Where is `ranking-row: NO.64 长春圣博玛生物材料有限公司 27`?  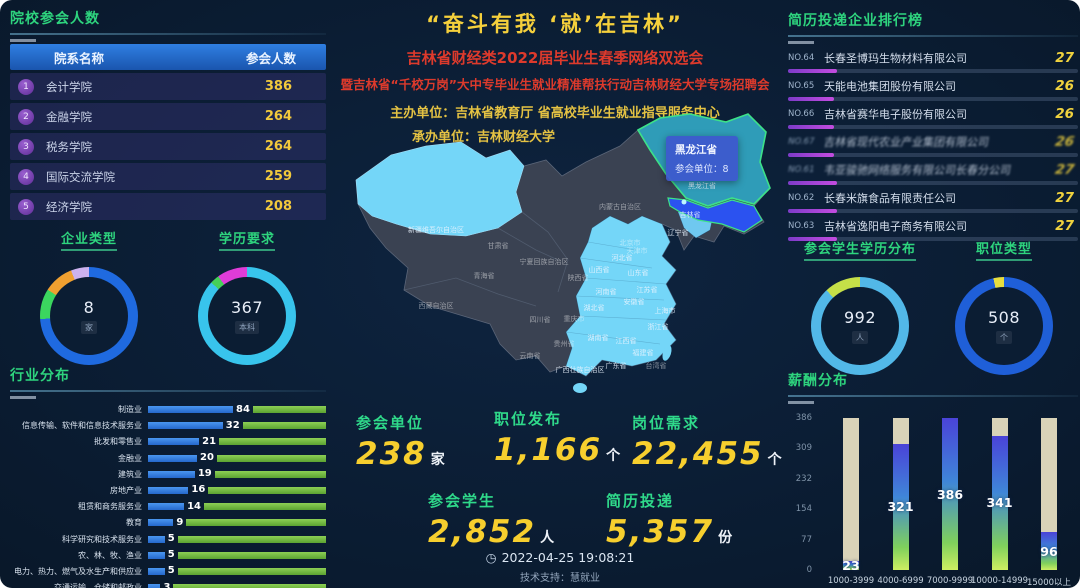 ranking-row: NO.64 长春圣博玛生物材料有限公司 27 is located at coordinates (933, 61).